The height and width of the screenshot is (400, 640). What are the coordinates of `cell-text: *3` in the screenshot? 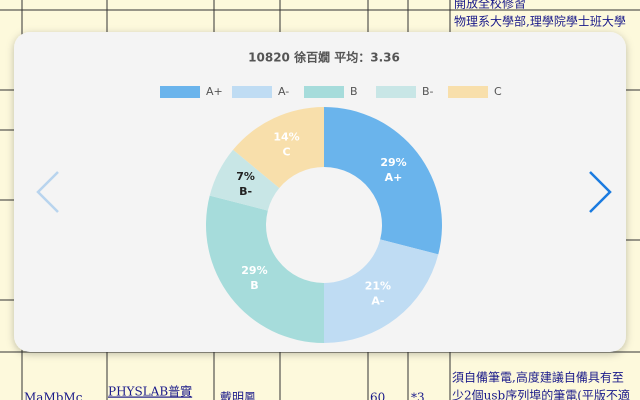 It's located at (418, 395).